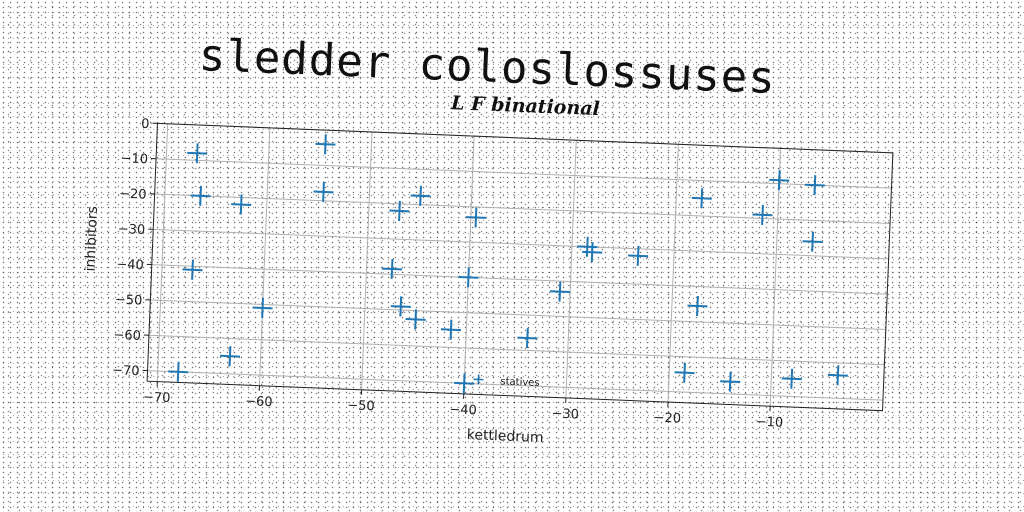 The height and width of the screenshot is (512, 1024). What do you see at coordinates (520, 382) in the screenshot?
I see `legend-label: statives` at bounding box center [520, 382].